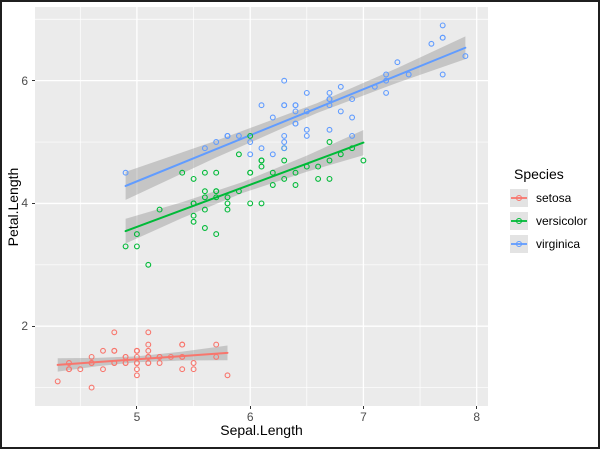 This screenshot has height=449, width=600. What do you see at coordinates (142, 358) in the screenshot?
I see `regression-line-setosa` at bounding box center [142, 358].